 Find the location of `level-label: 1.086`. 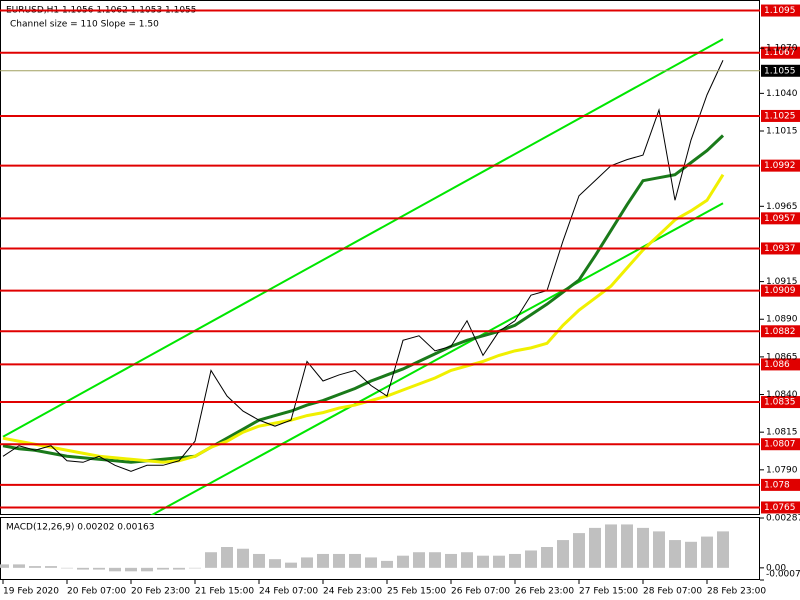

level-label: 1.086 is located at coordinates (777, 365).